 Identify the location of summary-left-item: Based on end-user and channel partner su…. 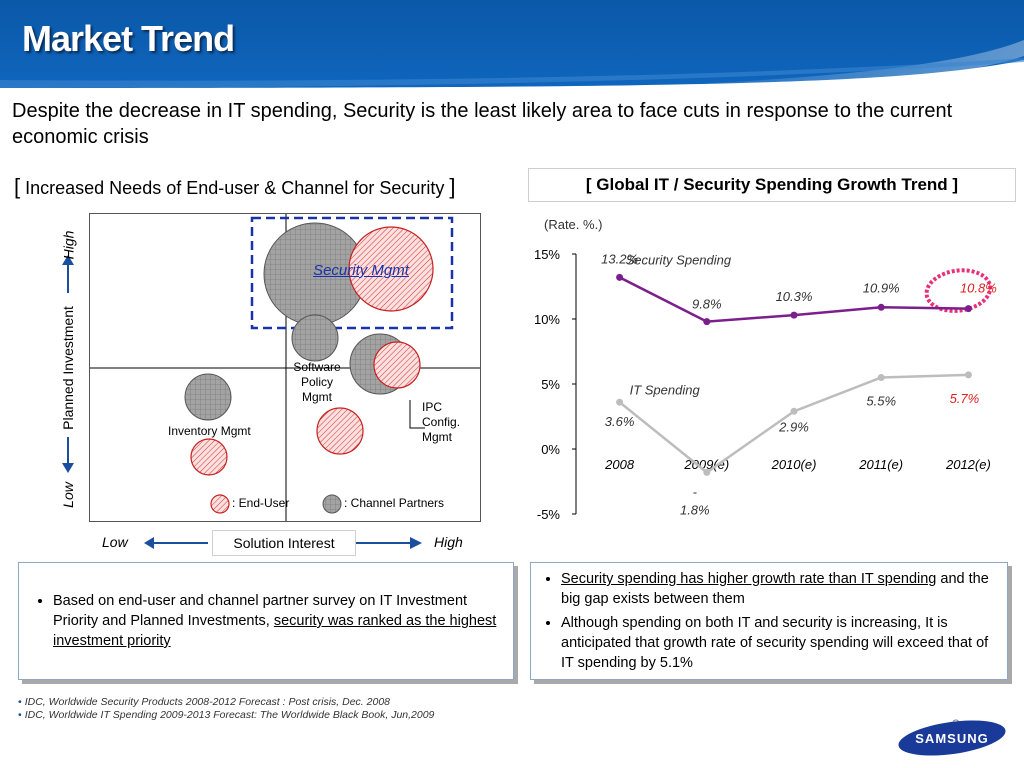
(275, 621).